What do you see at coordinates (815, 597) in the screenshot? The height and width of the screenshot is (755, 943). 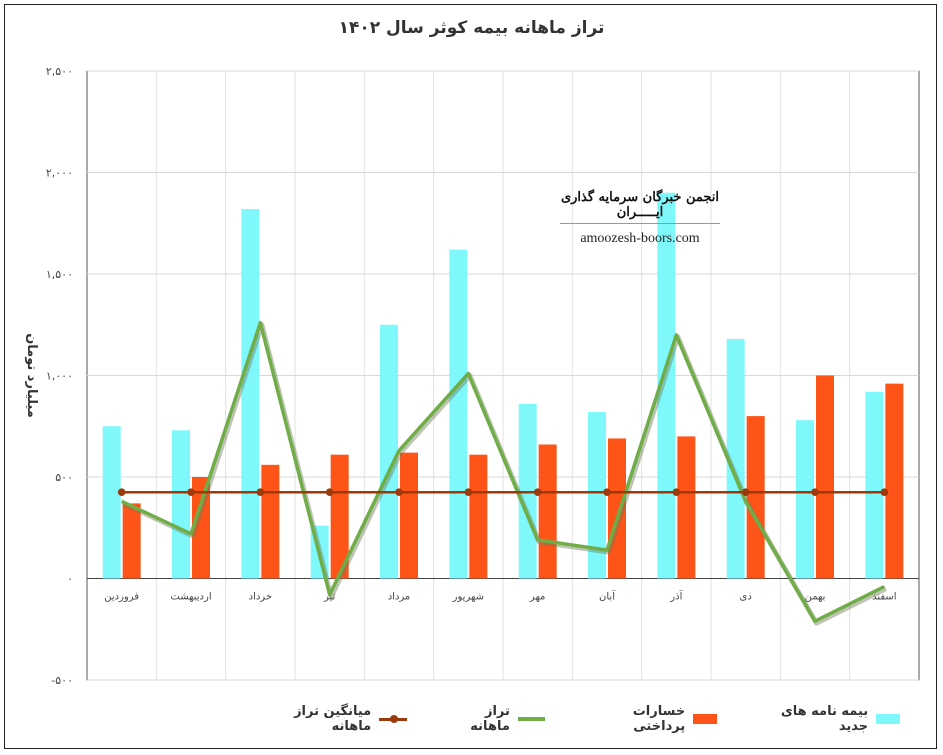 I see `x-tick-label: بهمن` at bounding box center [815, 597].